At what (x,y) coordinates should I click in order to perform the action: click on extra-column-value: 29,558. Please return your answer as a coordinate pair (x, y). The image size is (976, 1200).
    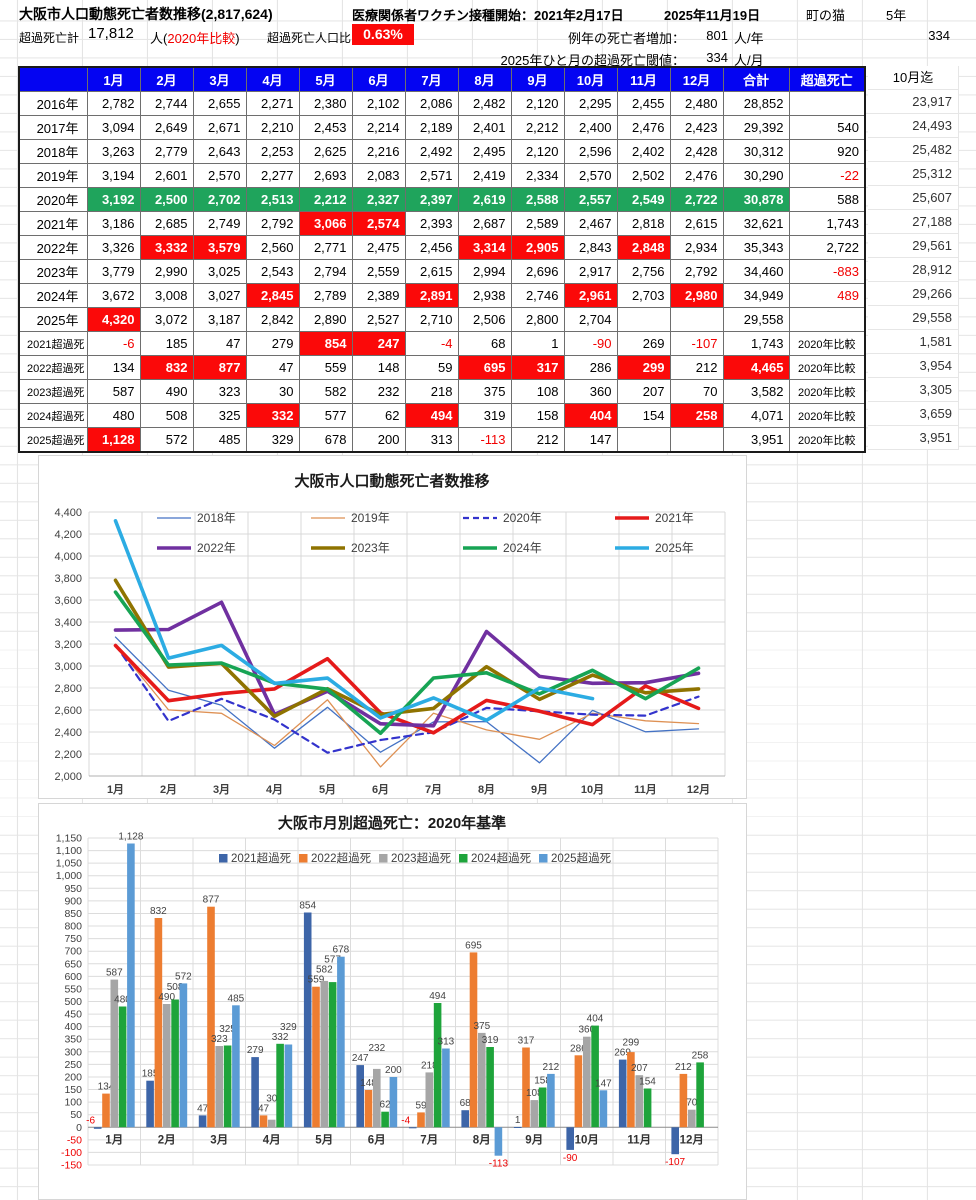
    Looking at the image, I should click on (913, 318).